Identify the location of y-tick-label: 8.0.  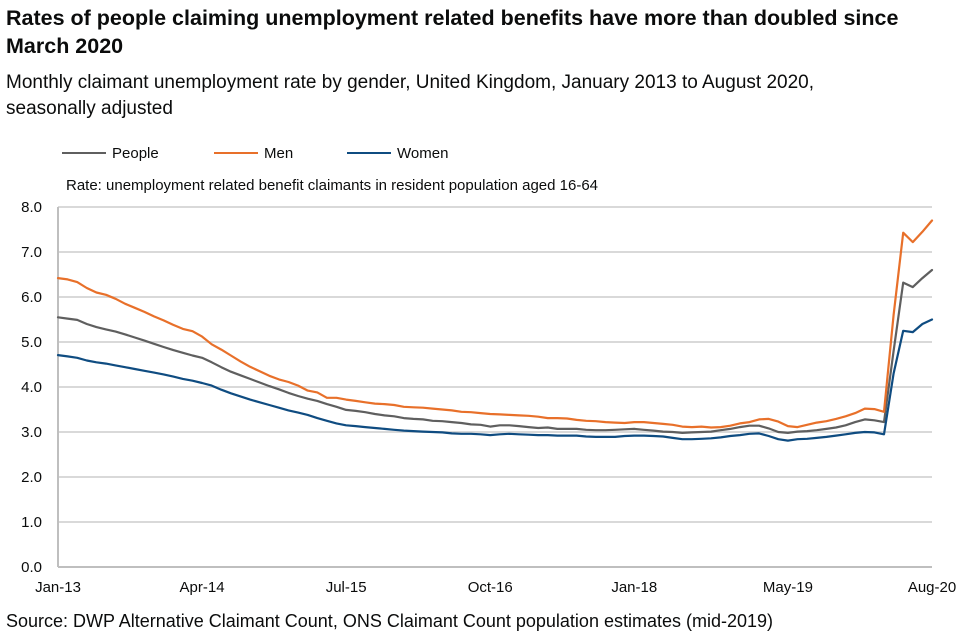
(31, 207).